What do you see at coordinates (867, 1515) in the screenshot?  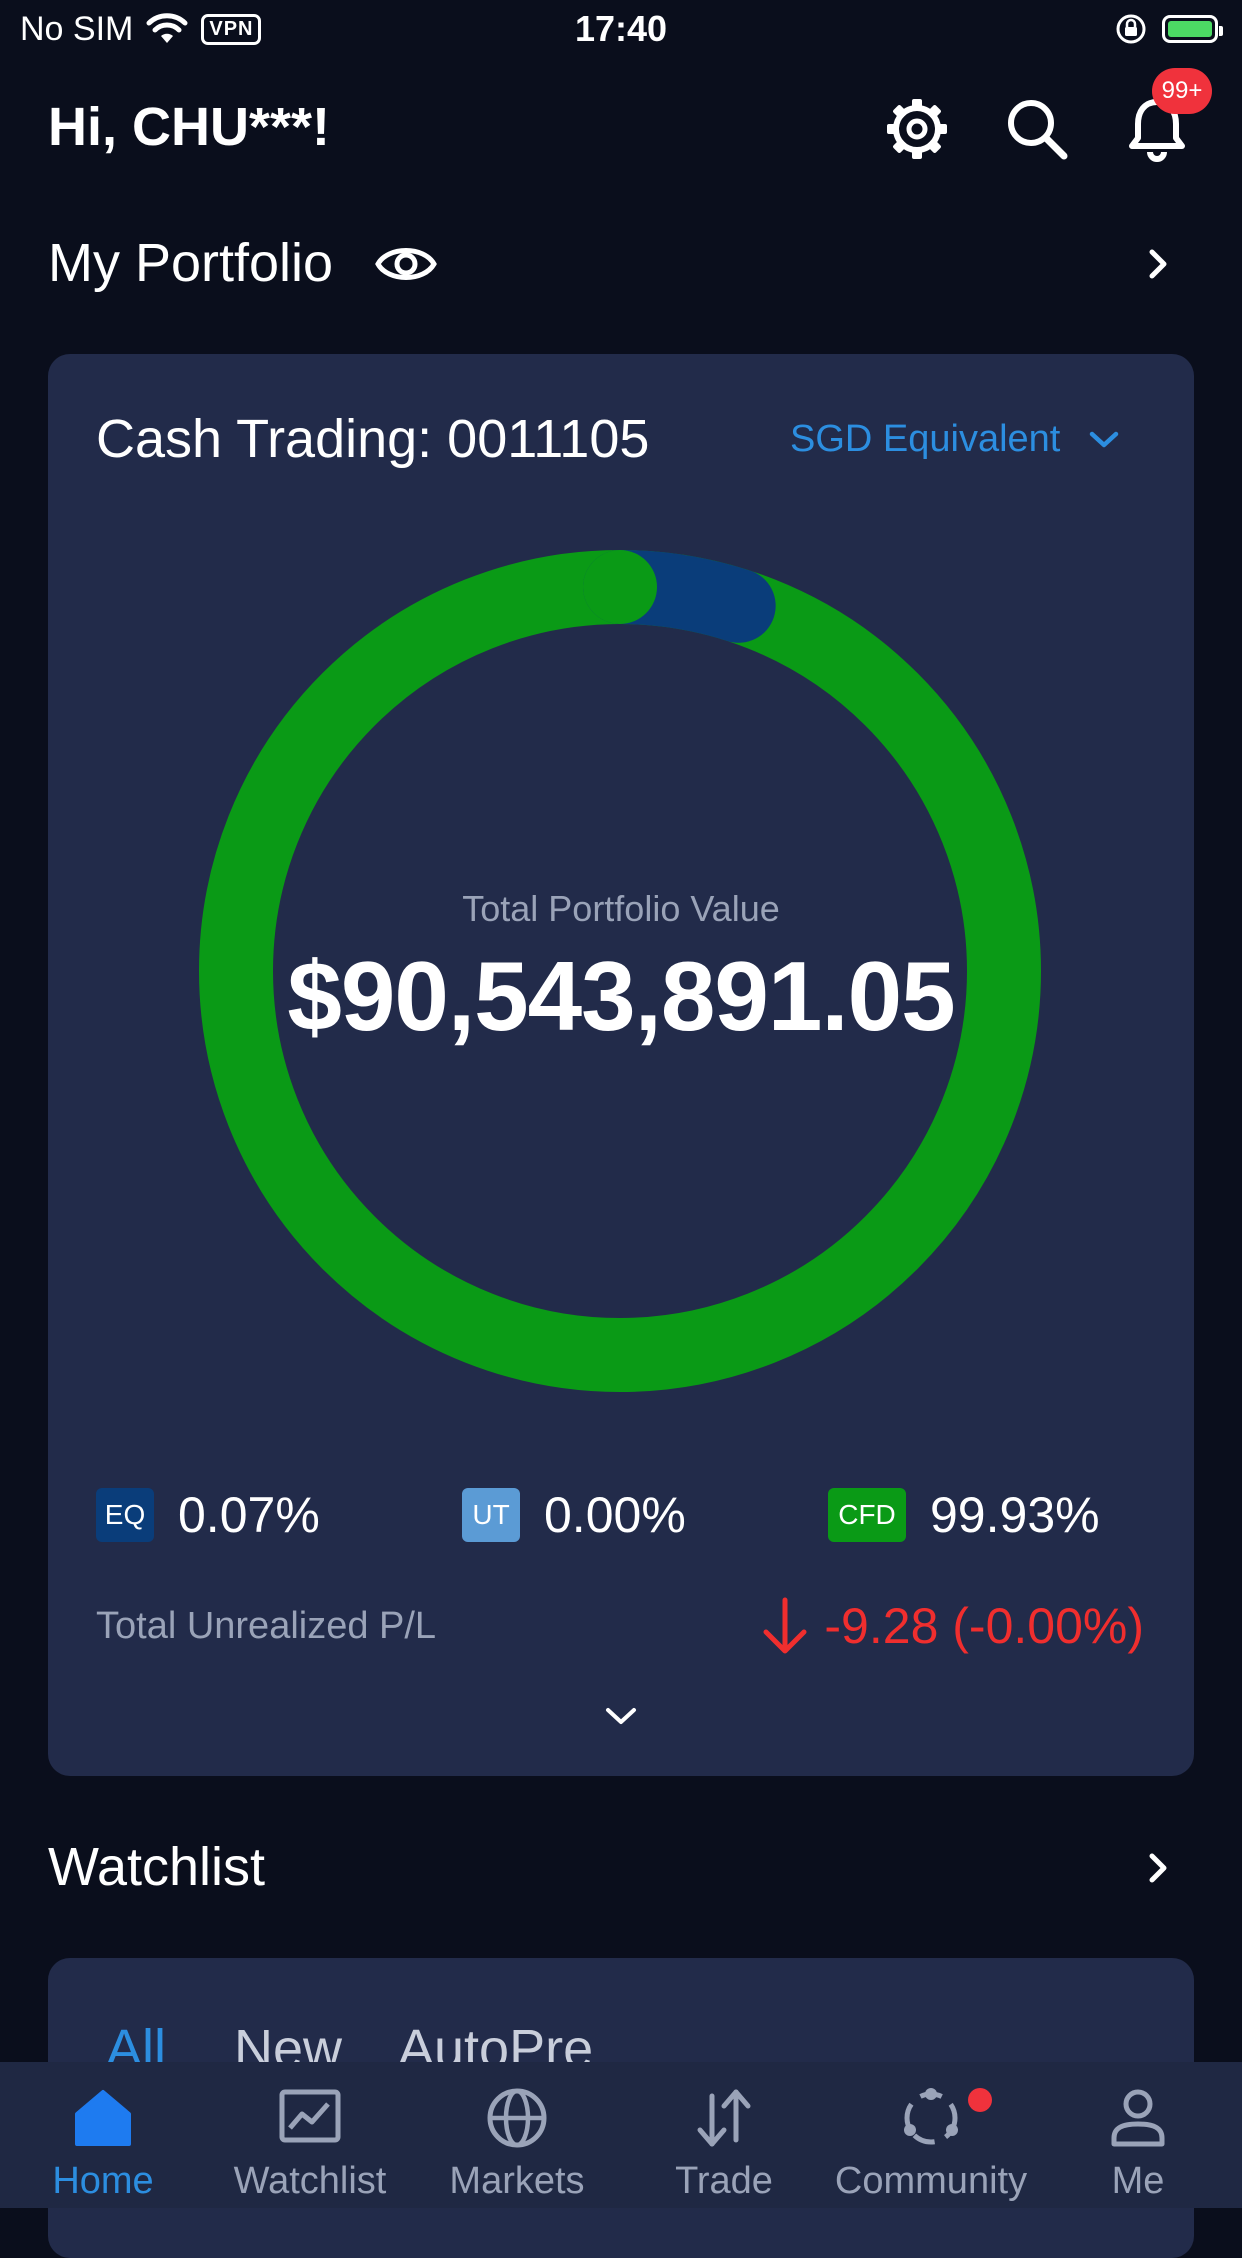 I see `cfd-tag: CFD` at bounding box center [867, 1515].